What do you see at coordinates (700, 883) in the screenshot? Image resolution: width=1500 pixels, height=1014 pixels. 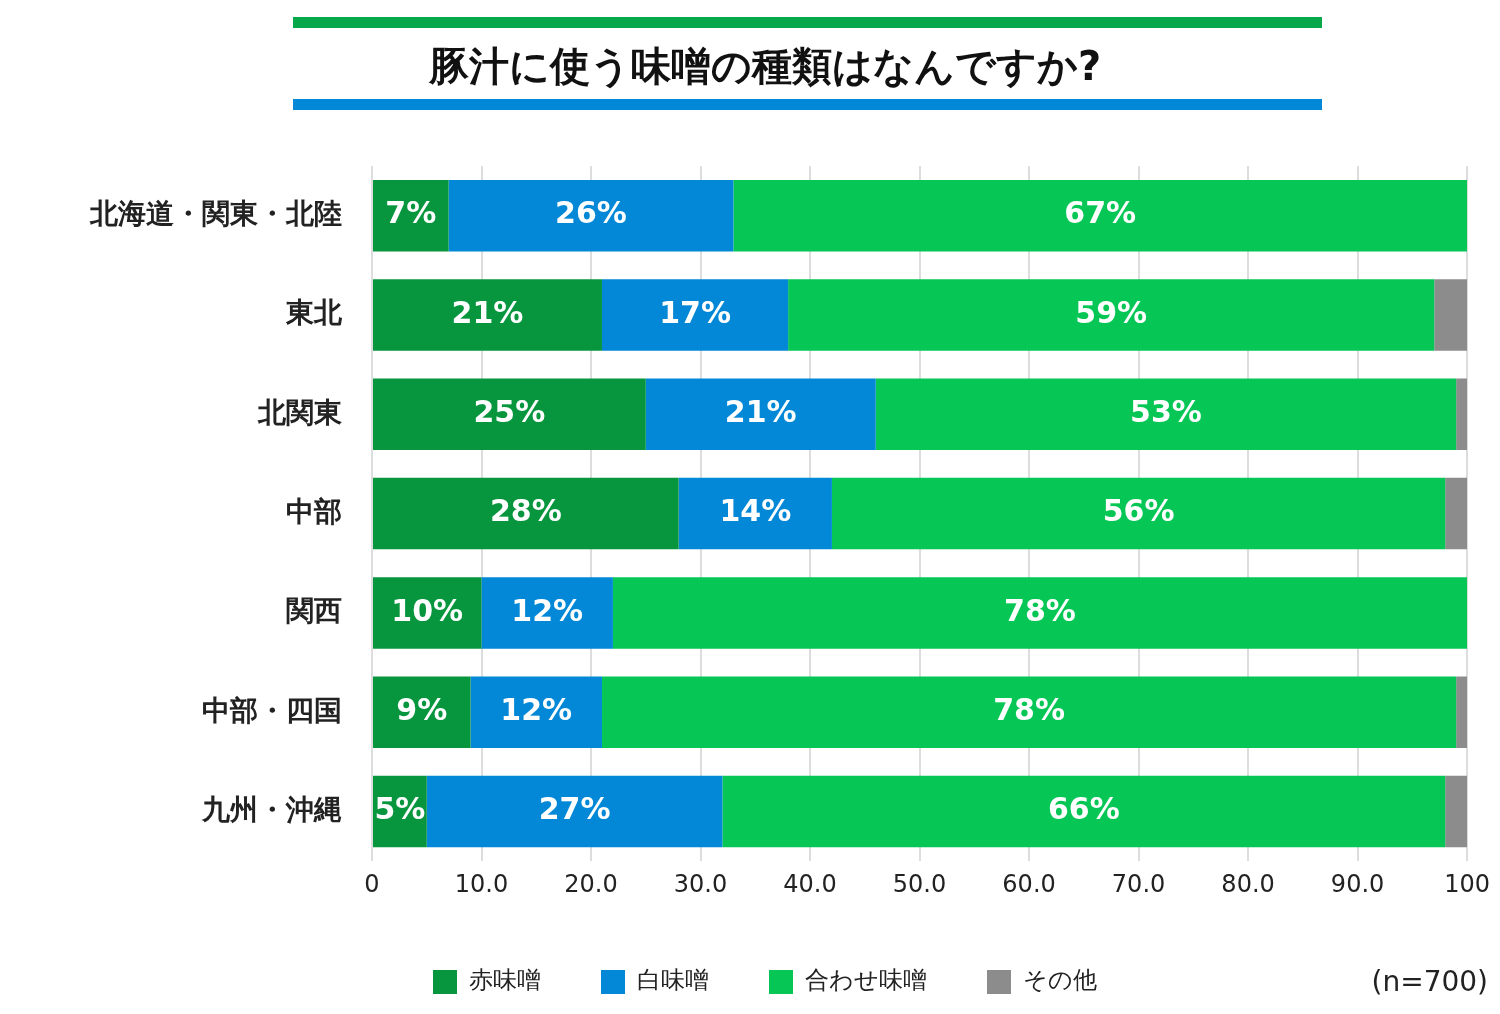 I see `x-tick-label: 30.0` at bounding box center [700, 883].